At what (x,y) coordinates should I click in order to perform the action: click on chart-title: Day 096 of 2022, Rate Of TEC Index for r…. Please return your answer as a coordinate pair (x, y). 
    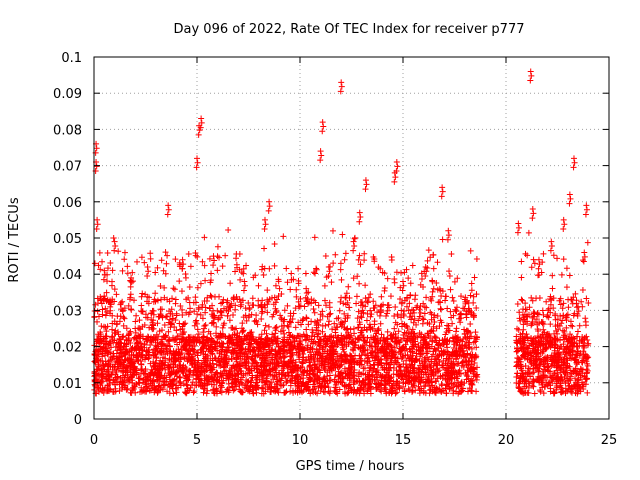
    Looking at the image, I should click on (349, 29).